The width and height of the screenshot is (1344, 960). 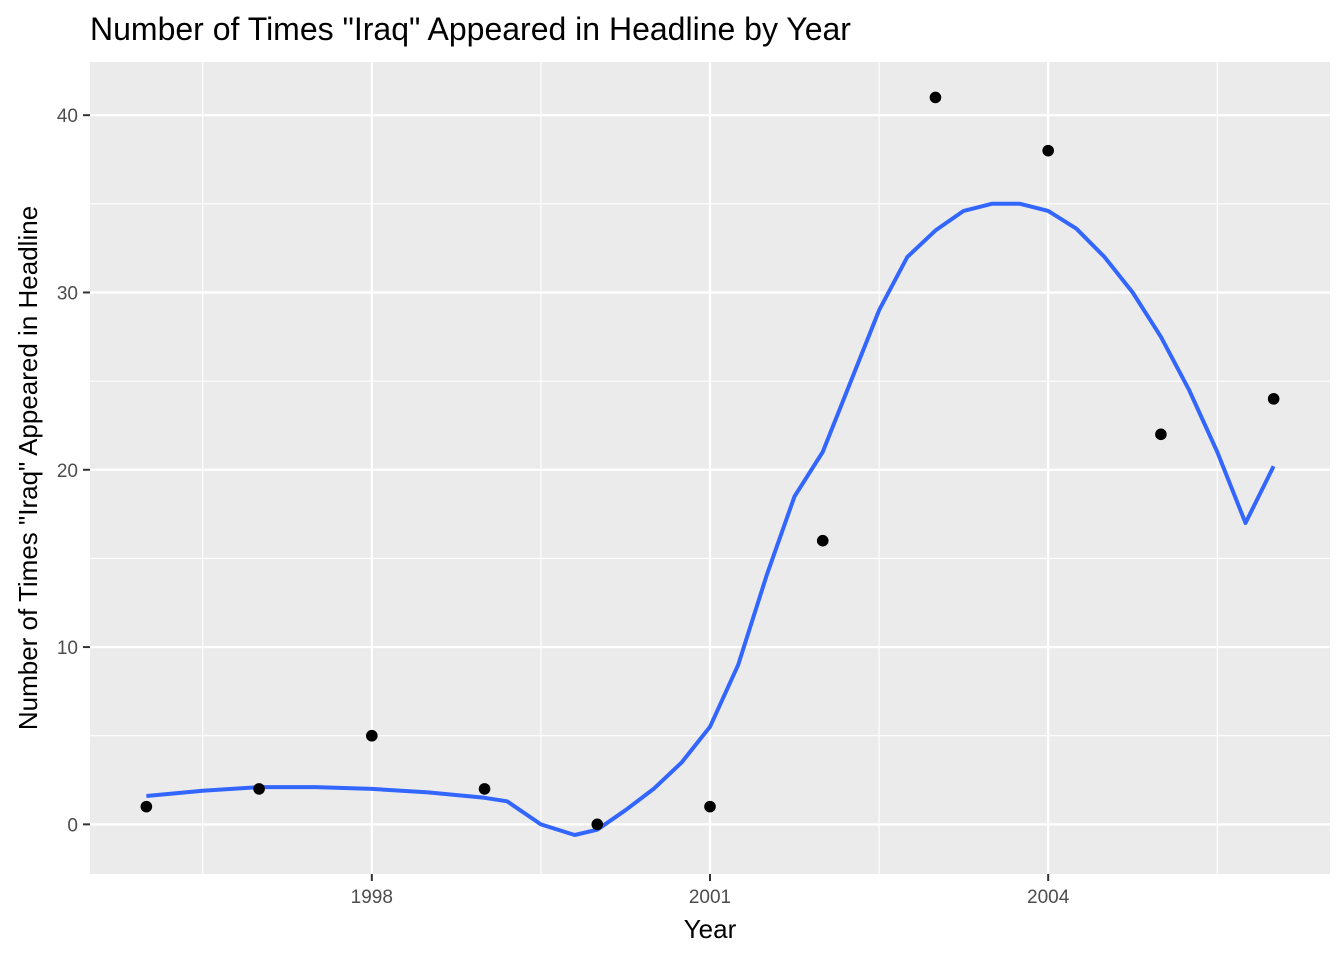 What do you see at coordinates (1048, 897) in the screenshot?
I see `x-tick-label: 2004` at bounding box center [1048, 897].